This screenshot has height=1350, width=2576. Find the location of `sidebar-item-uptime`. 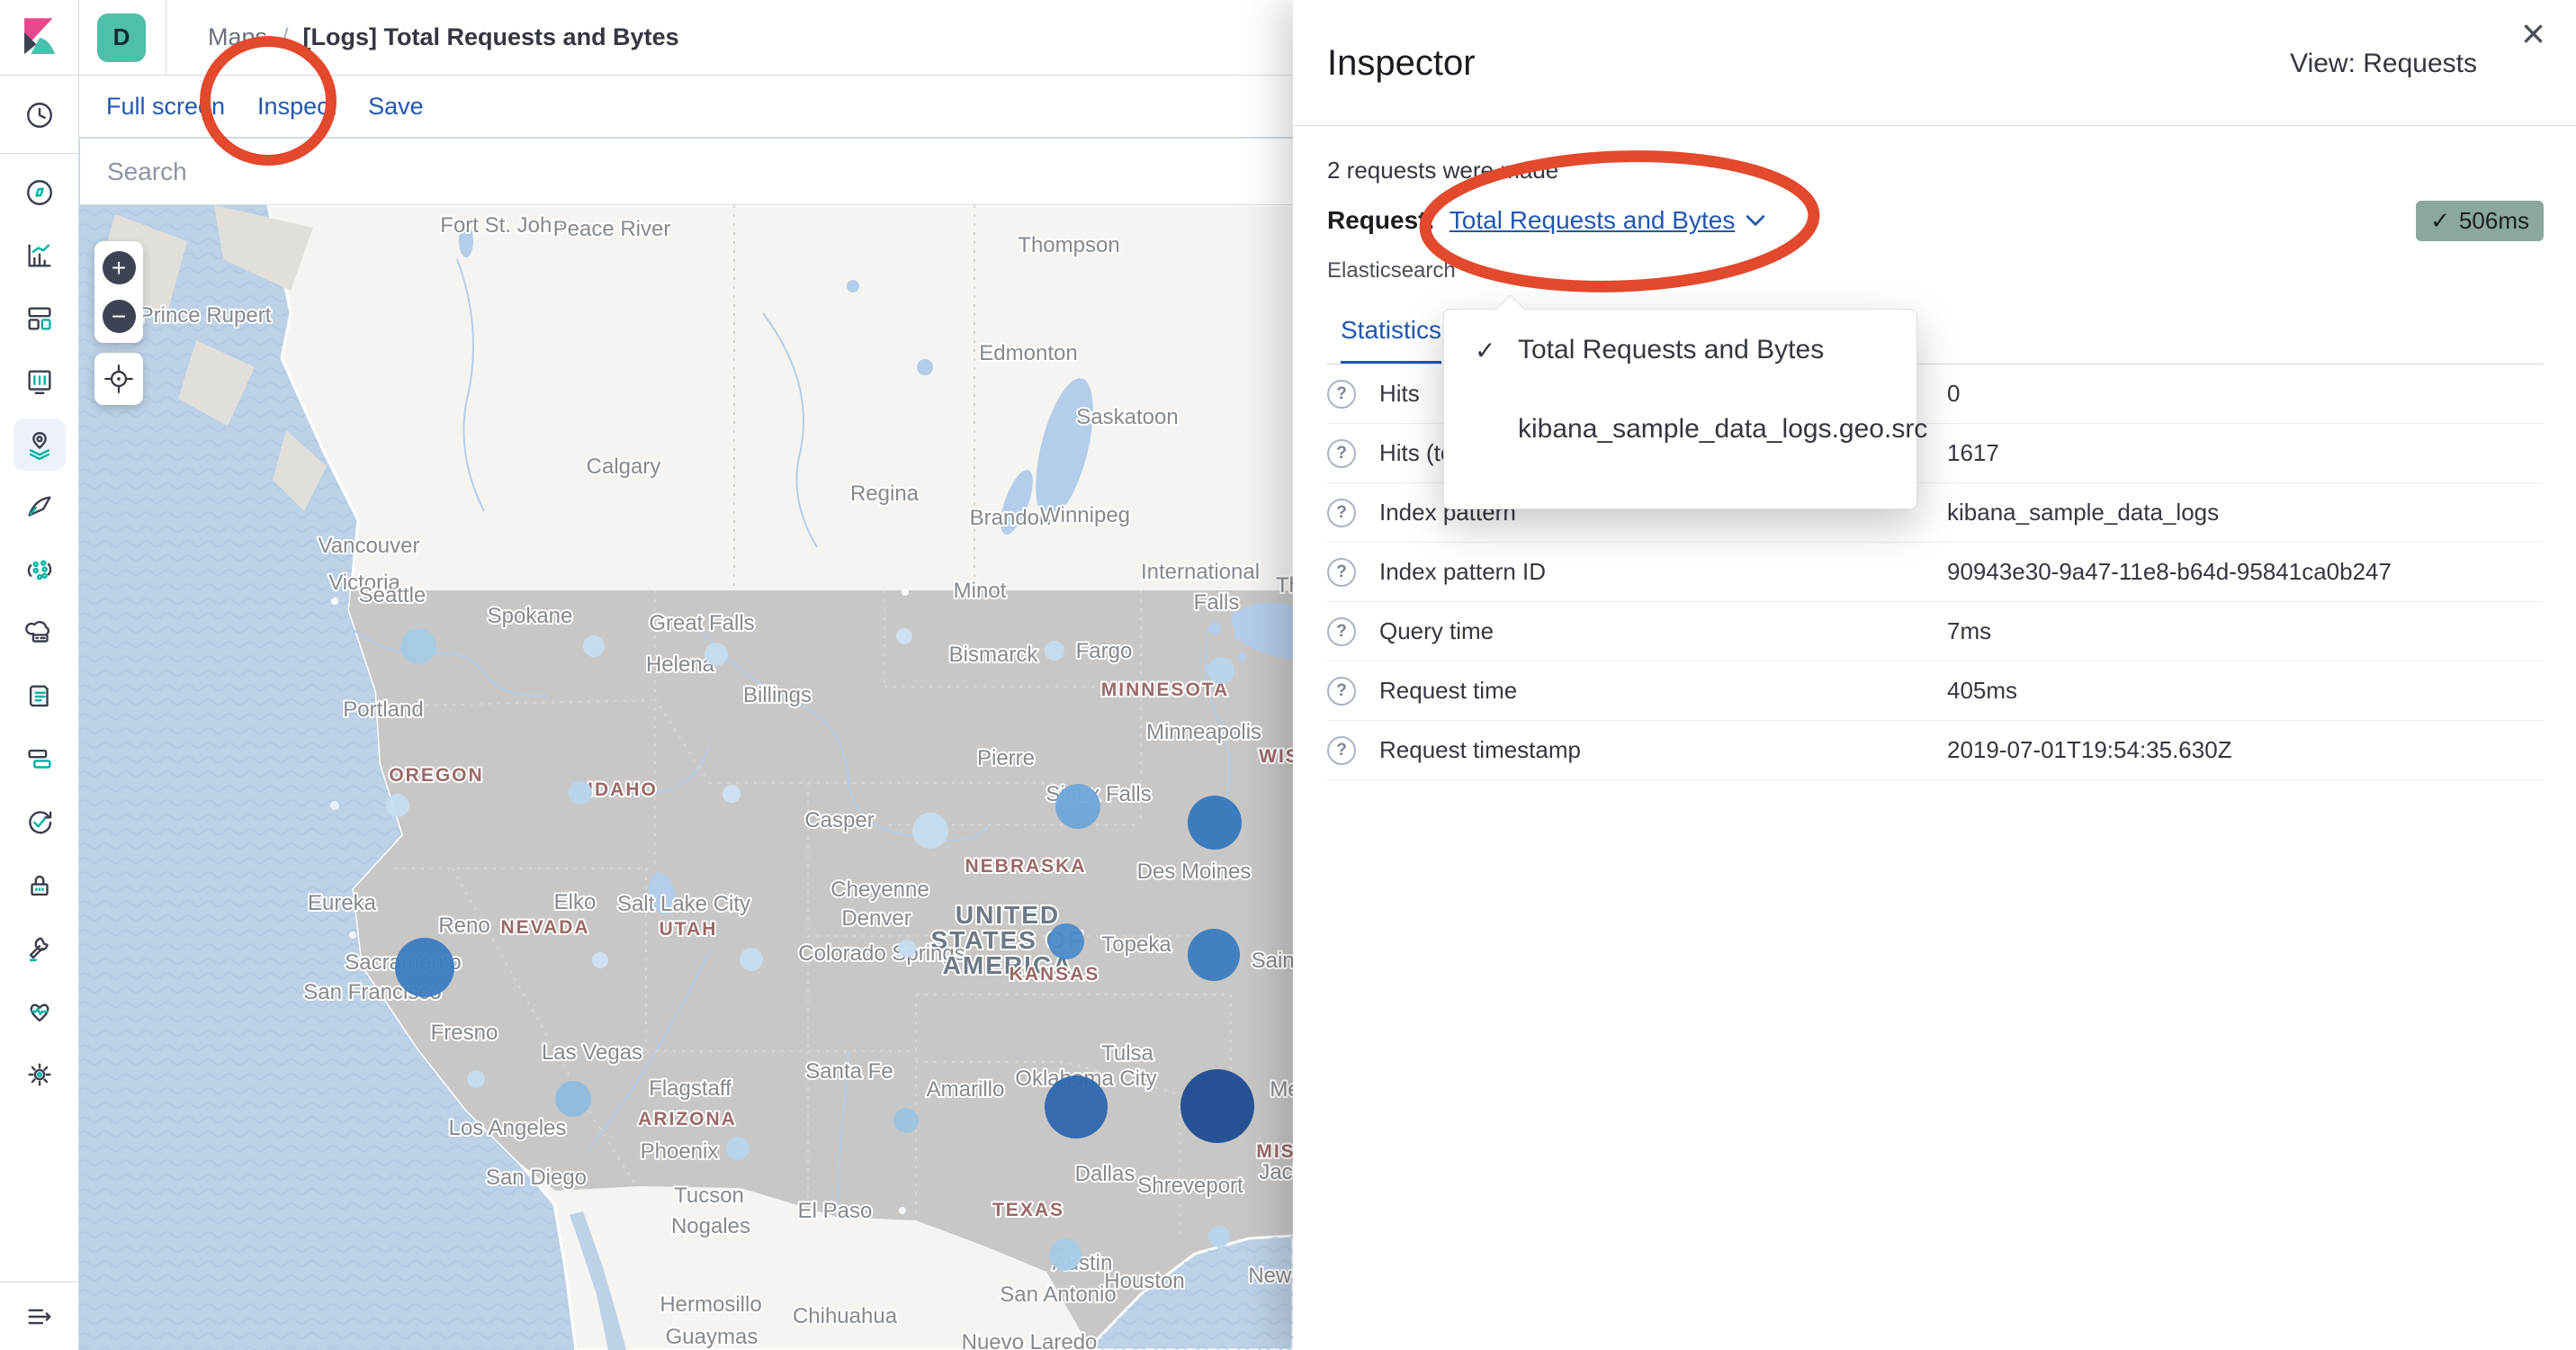

sidebar-item-uptime is located at coordinates (40, 822).